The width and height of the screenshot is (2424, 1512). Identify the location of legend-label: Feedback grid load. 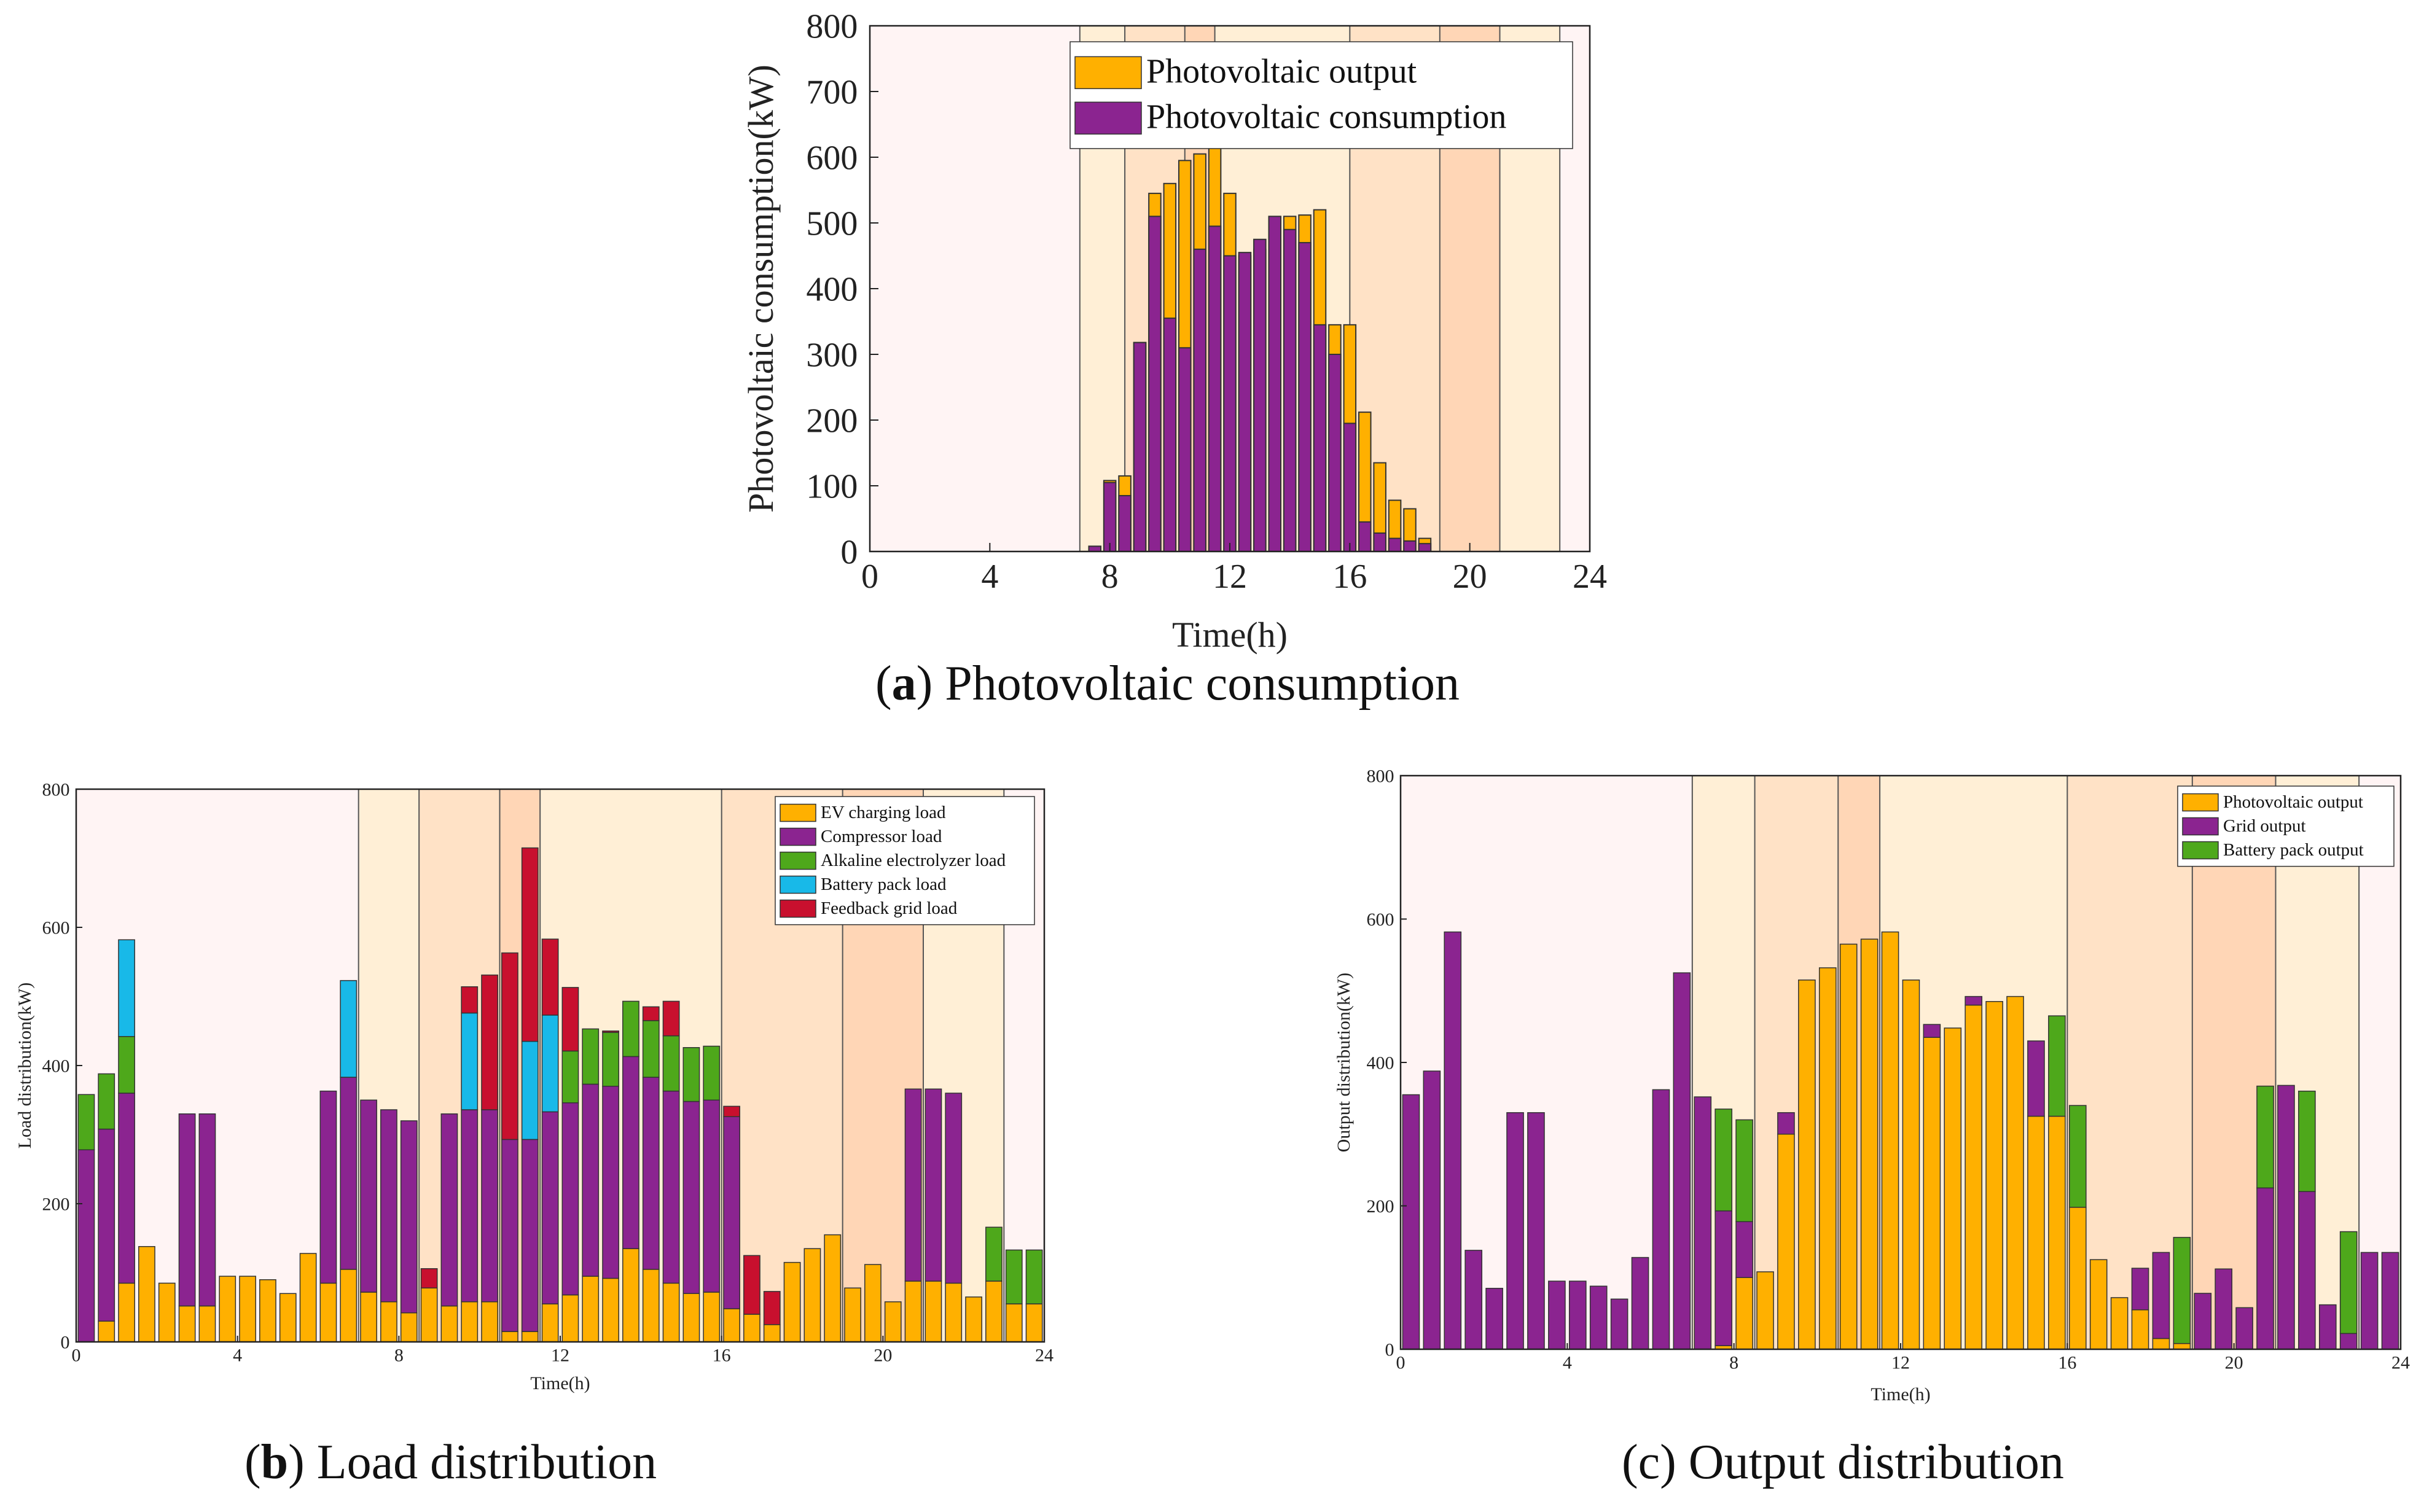
(889, 908).